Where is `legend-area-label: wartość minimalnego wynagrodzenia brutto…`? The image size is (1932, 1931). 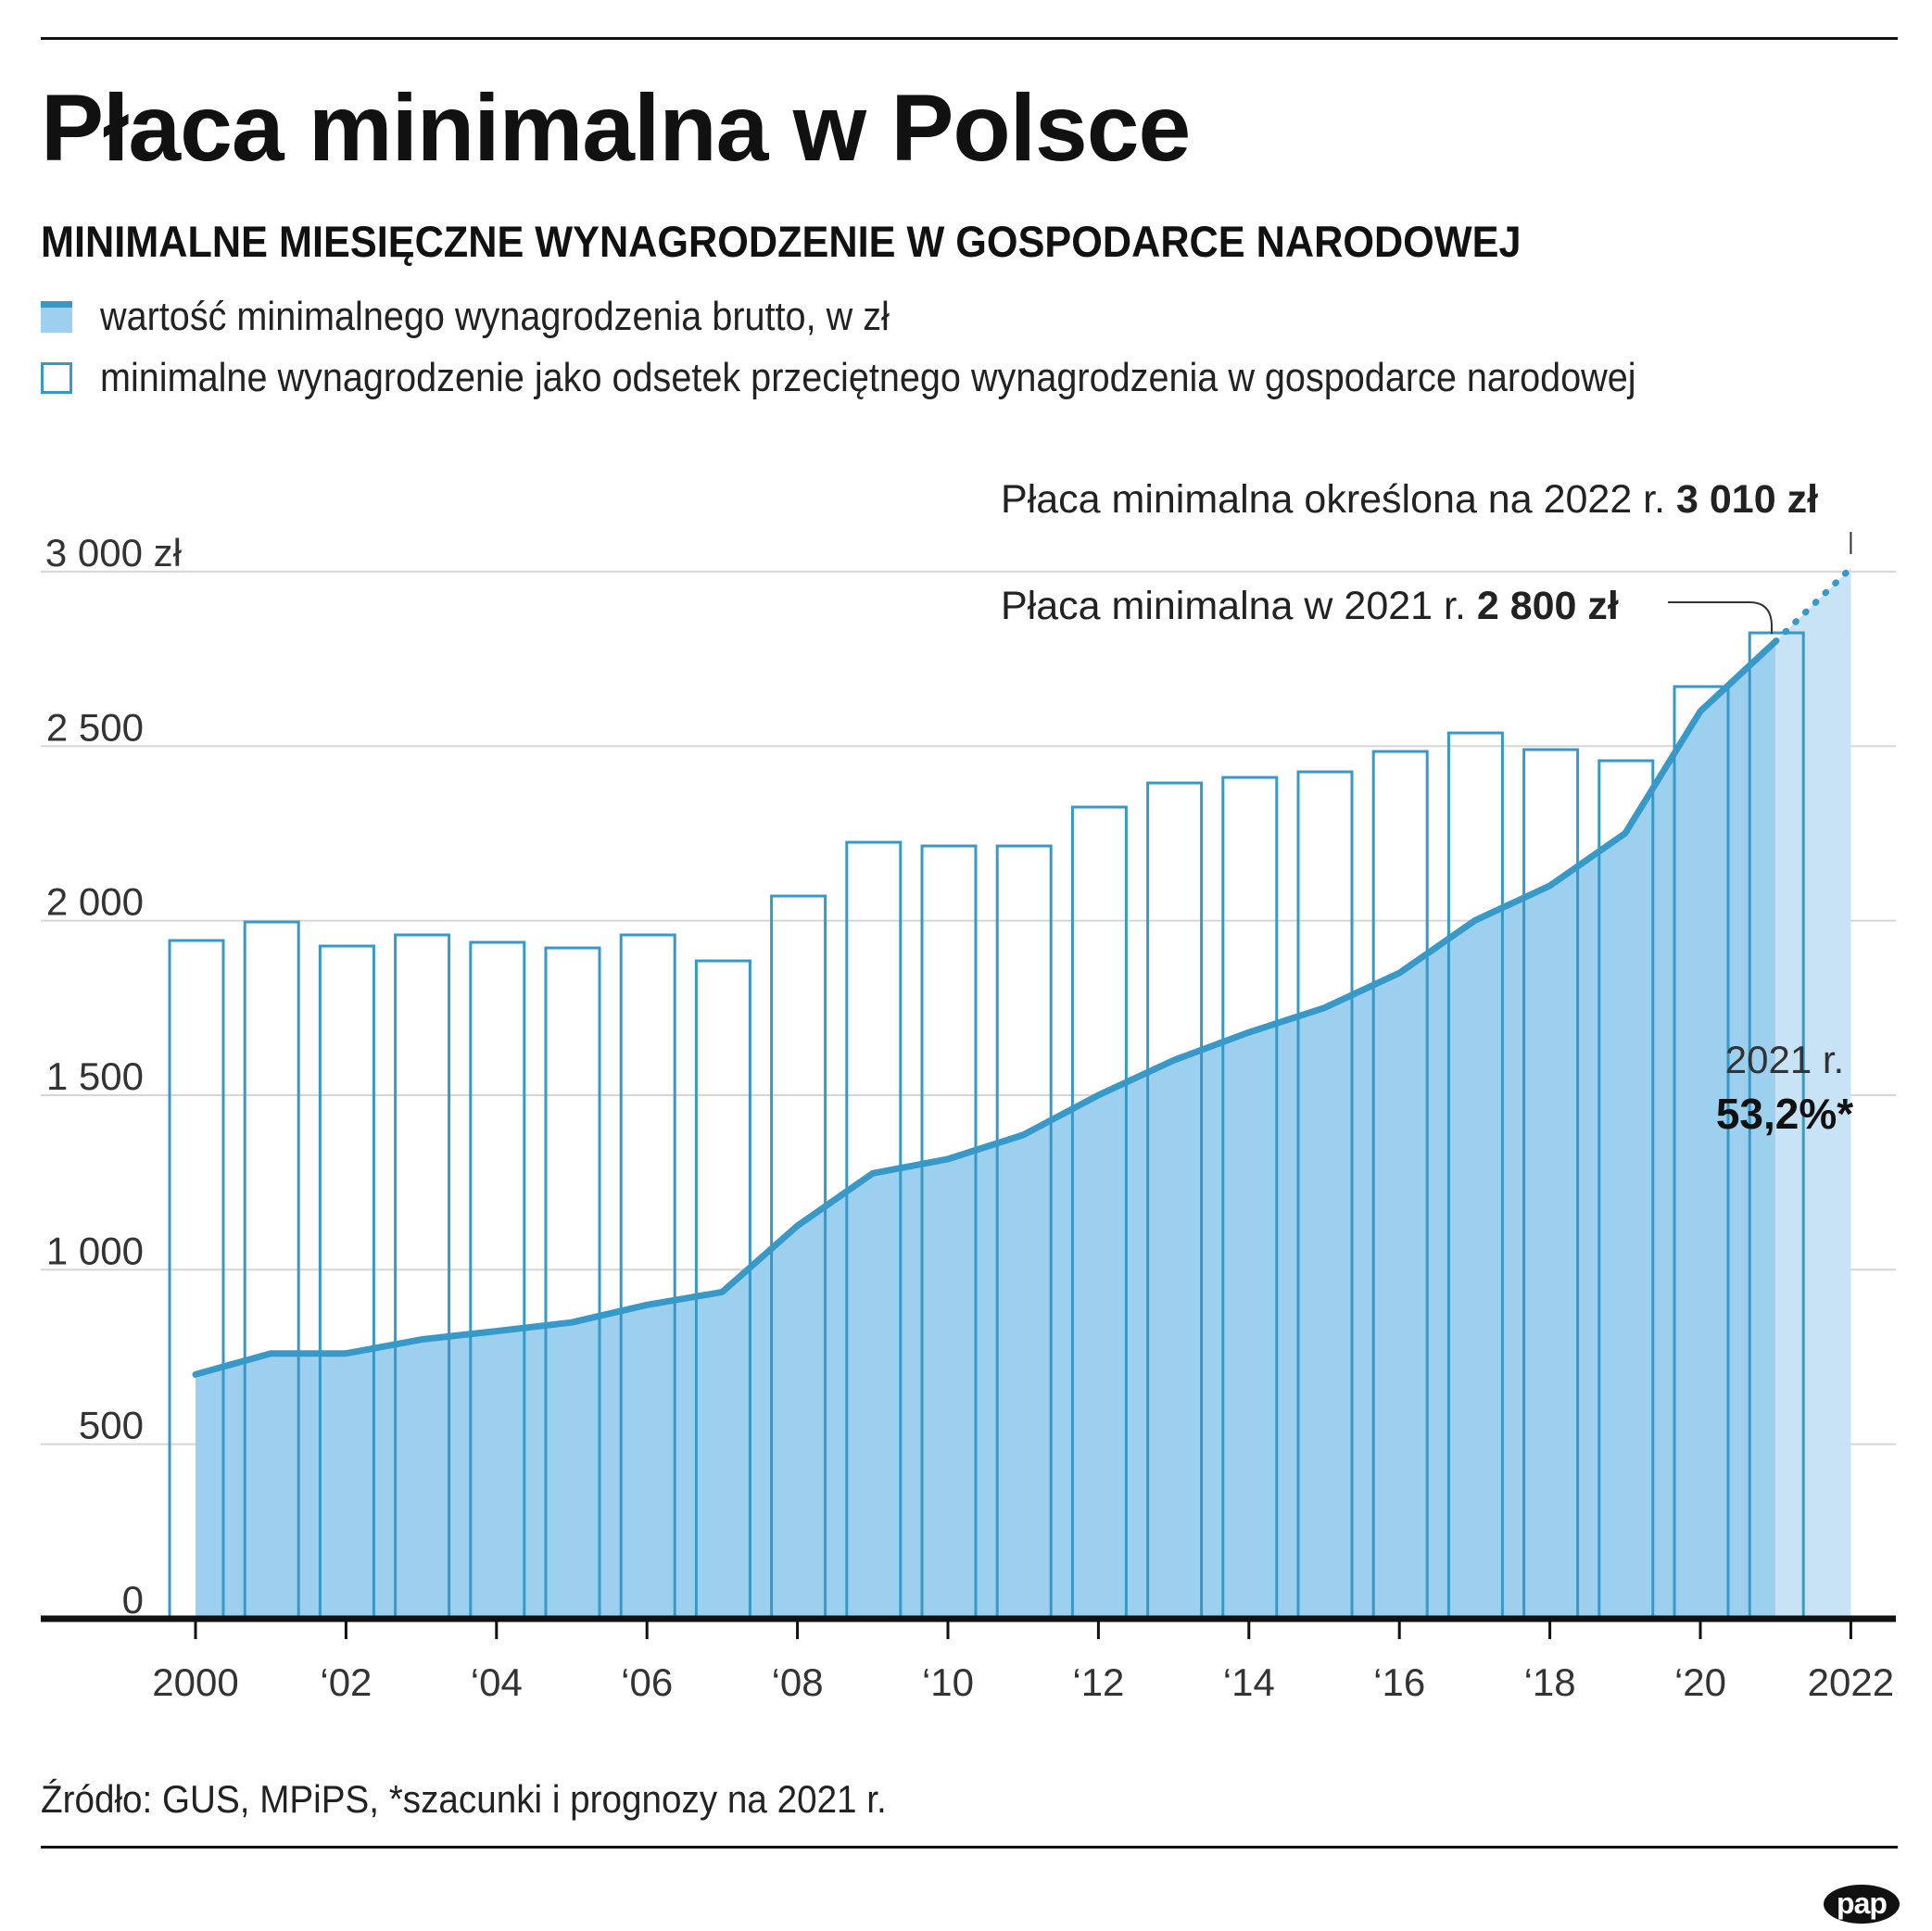
legend-area-label: wartość minimalnego wynagrodzenia brutto… is located at coordinates (495, 317).